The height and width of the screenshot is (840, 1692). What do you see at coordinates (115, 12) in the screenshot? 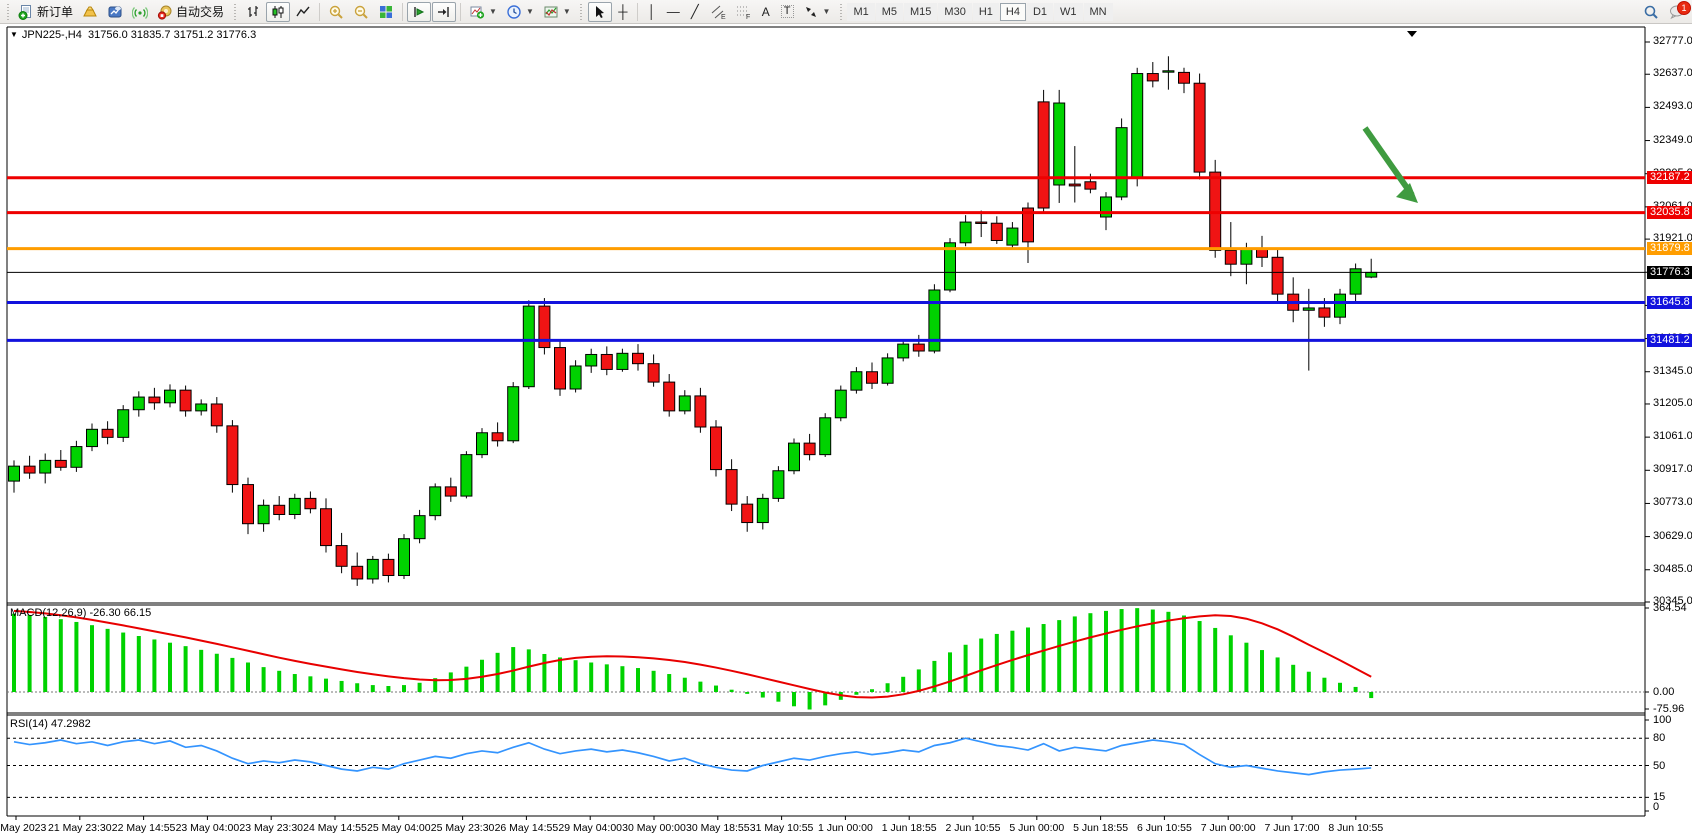
I see `chart-window-button` at bounding box center [115, 12].